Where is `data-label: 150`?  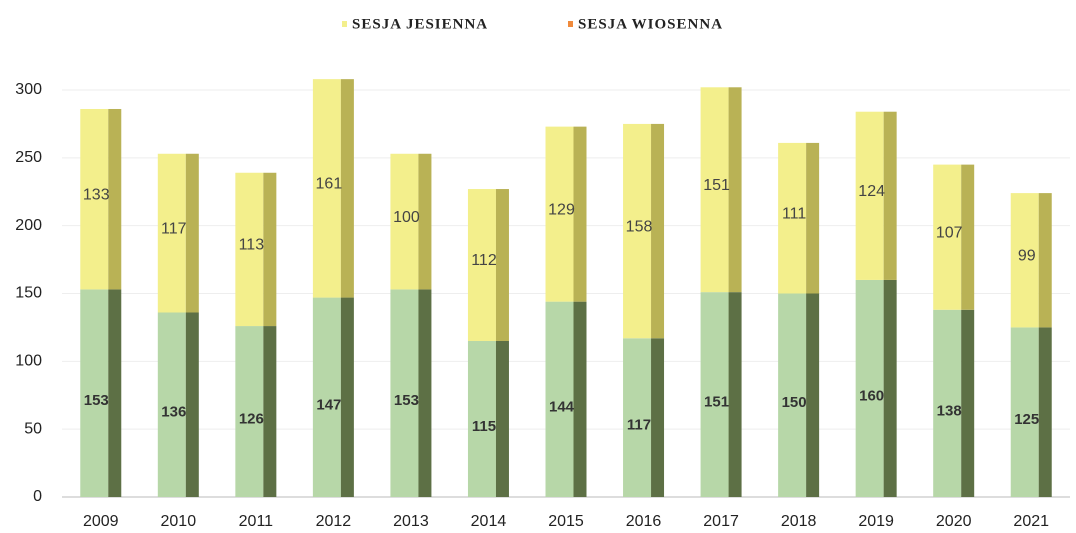
data-label: 150 is located at coordinates (794, 402).